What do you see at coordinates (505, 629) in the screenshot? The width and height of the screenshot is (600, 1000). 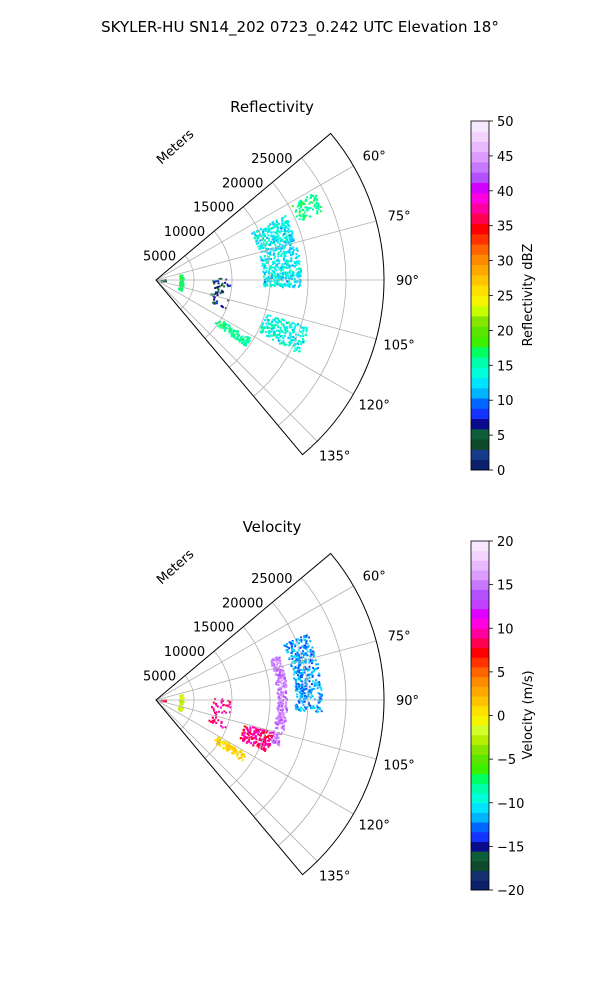 I see `velocity-colorbar-tick-label-6: 10` at bounding box center [505, 629].